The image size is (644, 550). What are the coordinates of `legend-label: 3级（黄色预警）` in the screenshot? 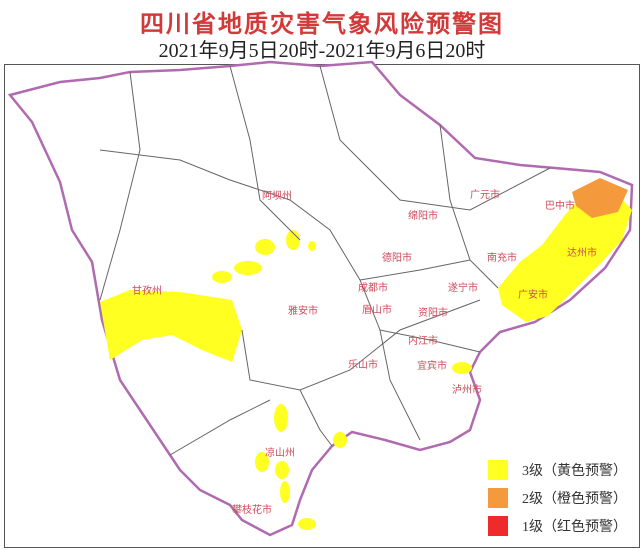 It's located at (574, 471).